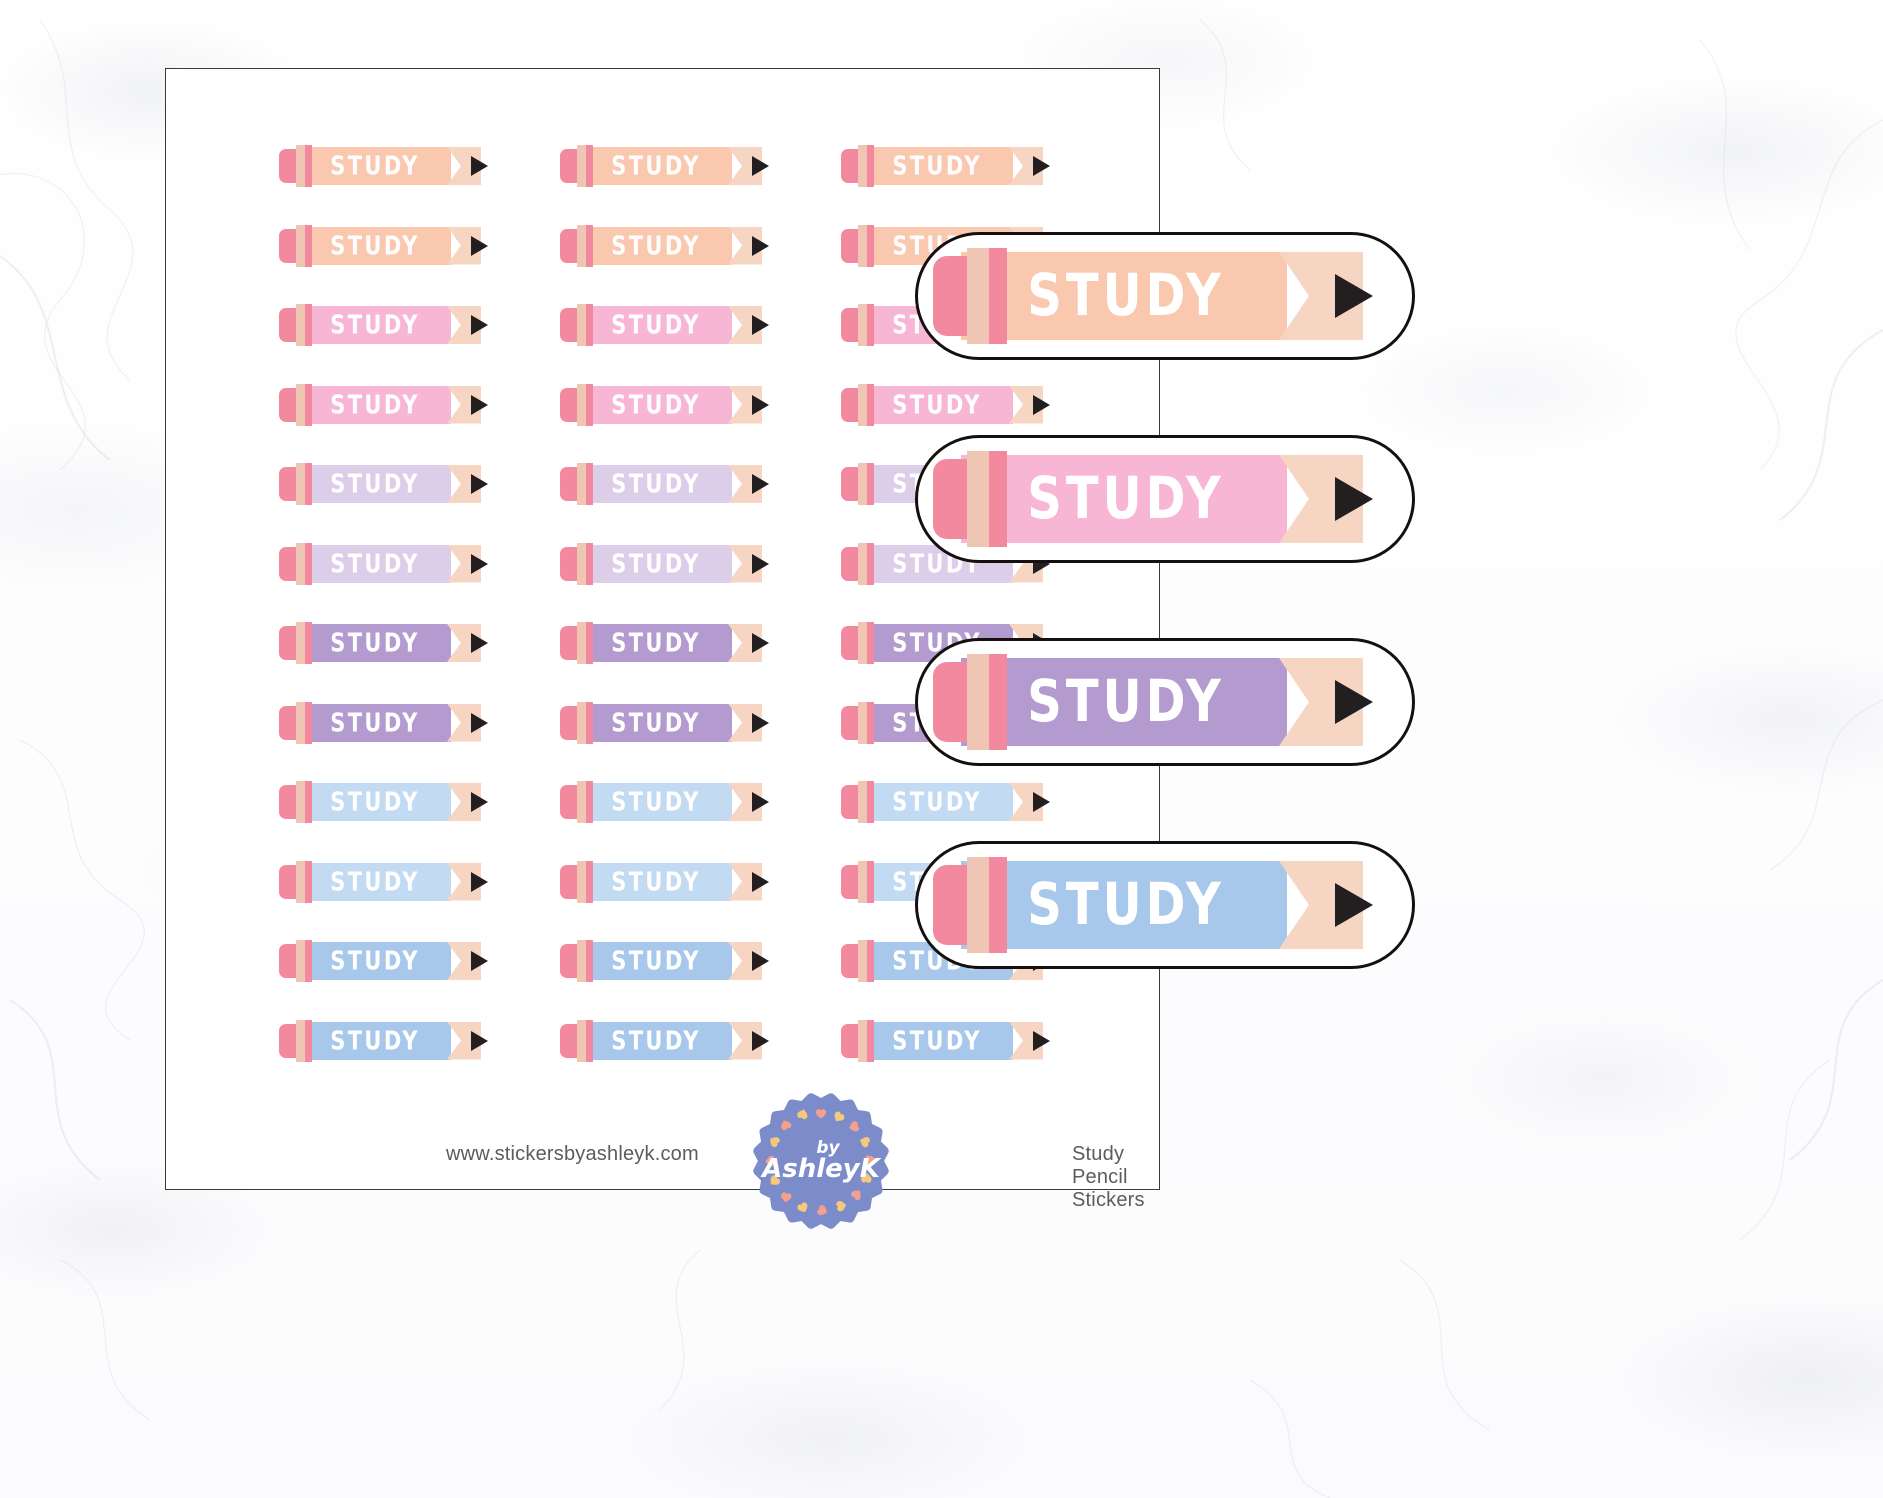 The width and height of the screenshot is (1883, 1498). What do you see at coordinates (946, 166) in the screenshot?
I see `pencil-sticker-r1-c3: STUDY` at bounding box center [946, 166].